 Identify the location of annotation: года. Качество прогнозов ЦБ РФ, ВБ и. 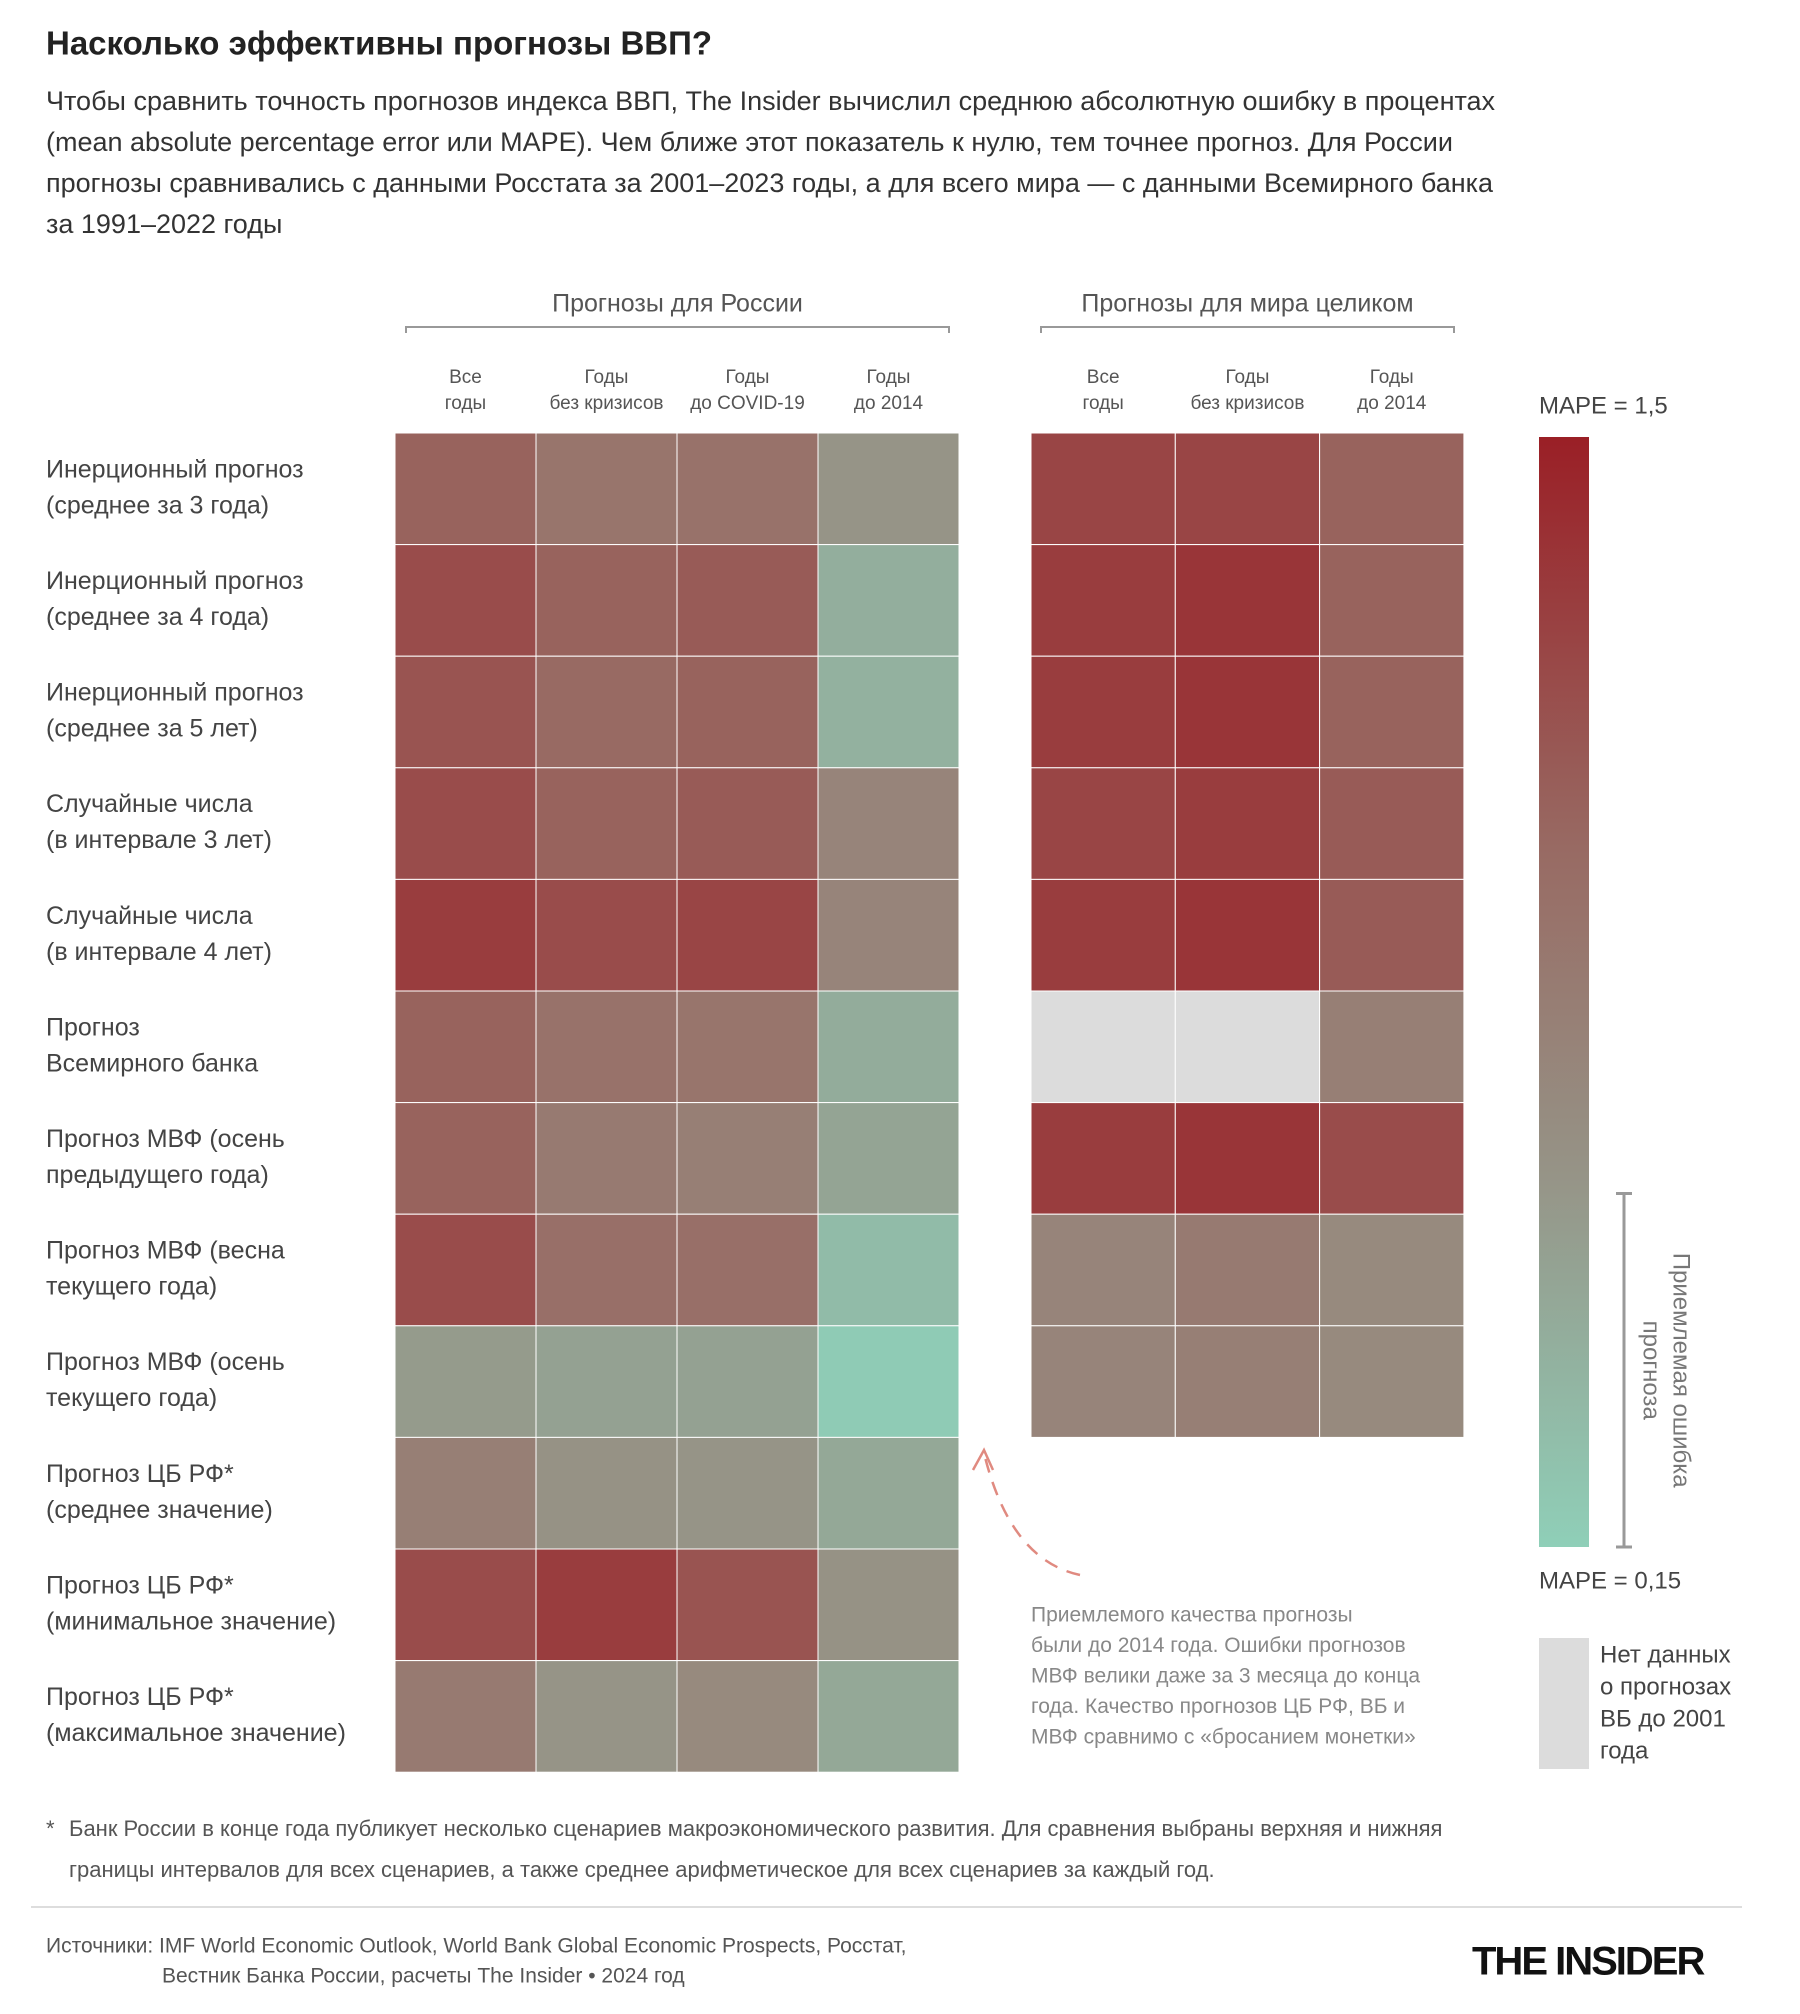
(1218, 1706).